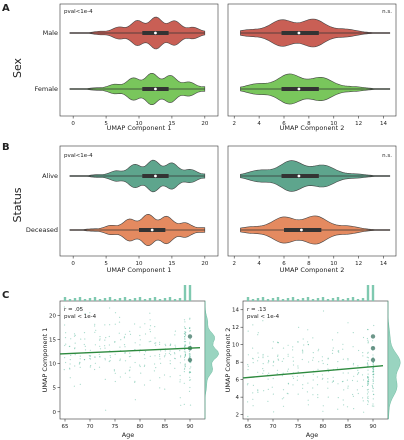 This screenshot has height=440, width=404. What do you see at coordinates (17, 204) in the screenshot?
I see `side-label-status: Status` at bounding box center [17, 204].